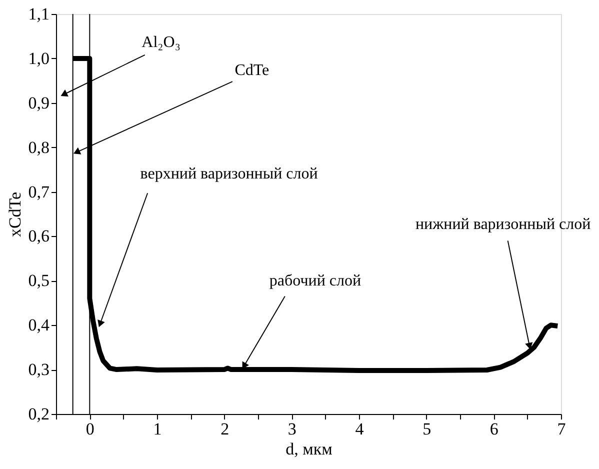 This screenshot has width=599, height=469. What do you see at coordinates (39, 58) in the screenshot?
I see `y-tick-label: 1,0` at bounding box center [39, 58].